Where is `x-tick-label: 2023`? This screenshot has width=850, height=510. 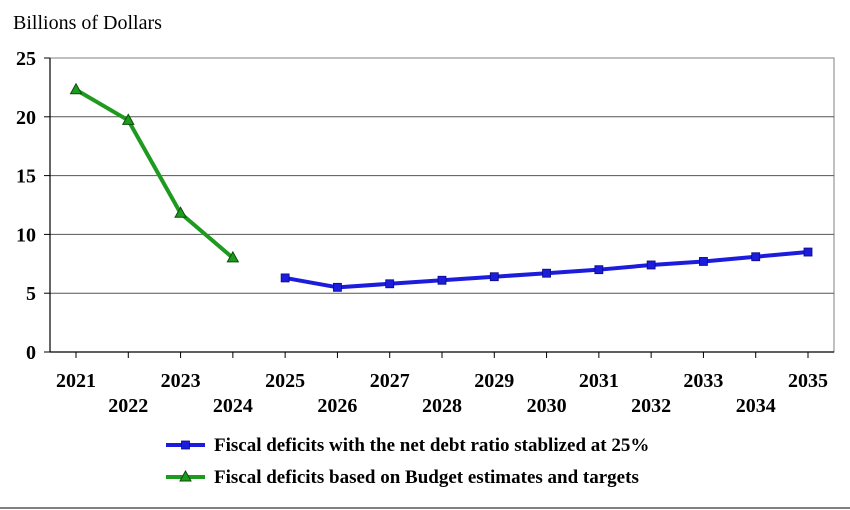
x-tick-label: 2023 is located at coordinates (181, 381).